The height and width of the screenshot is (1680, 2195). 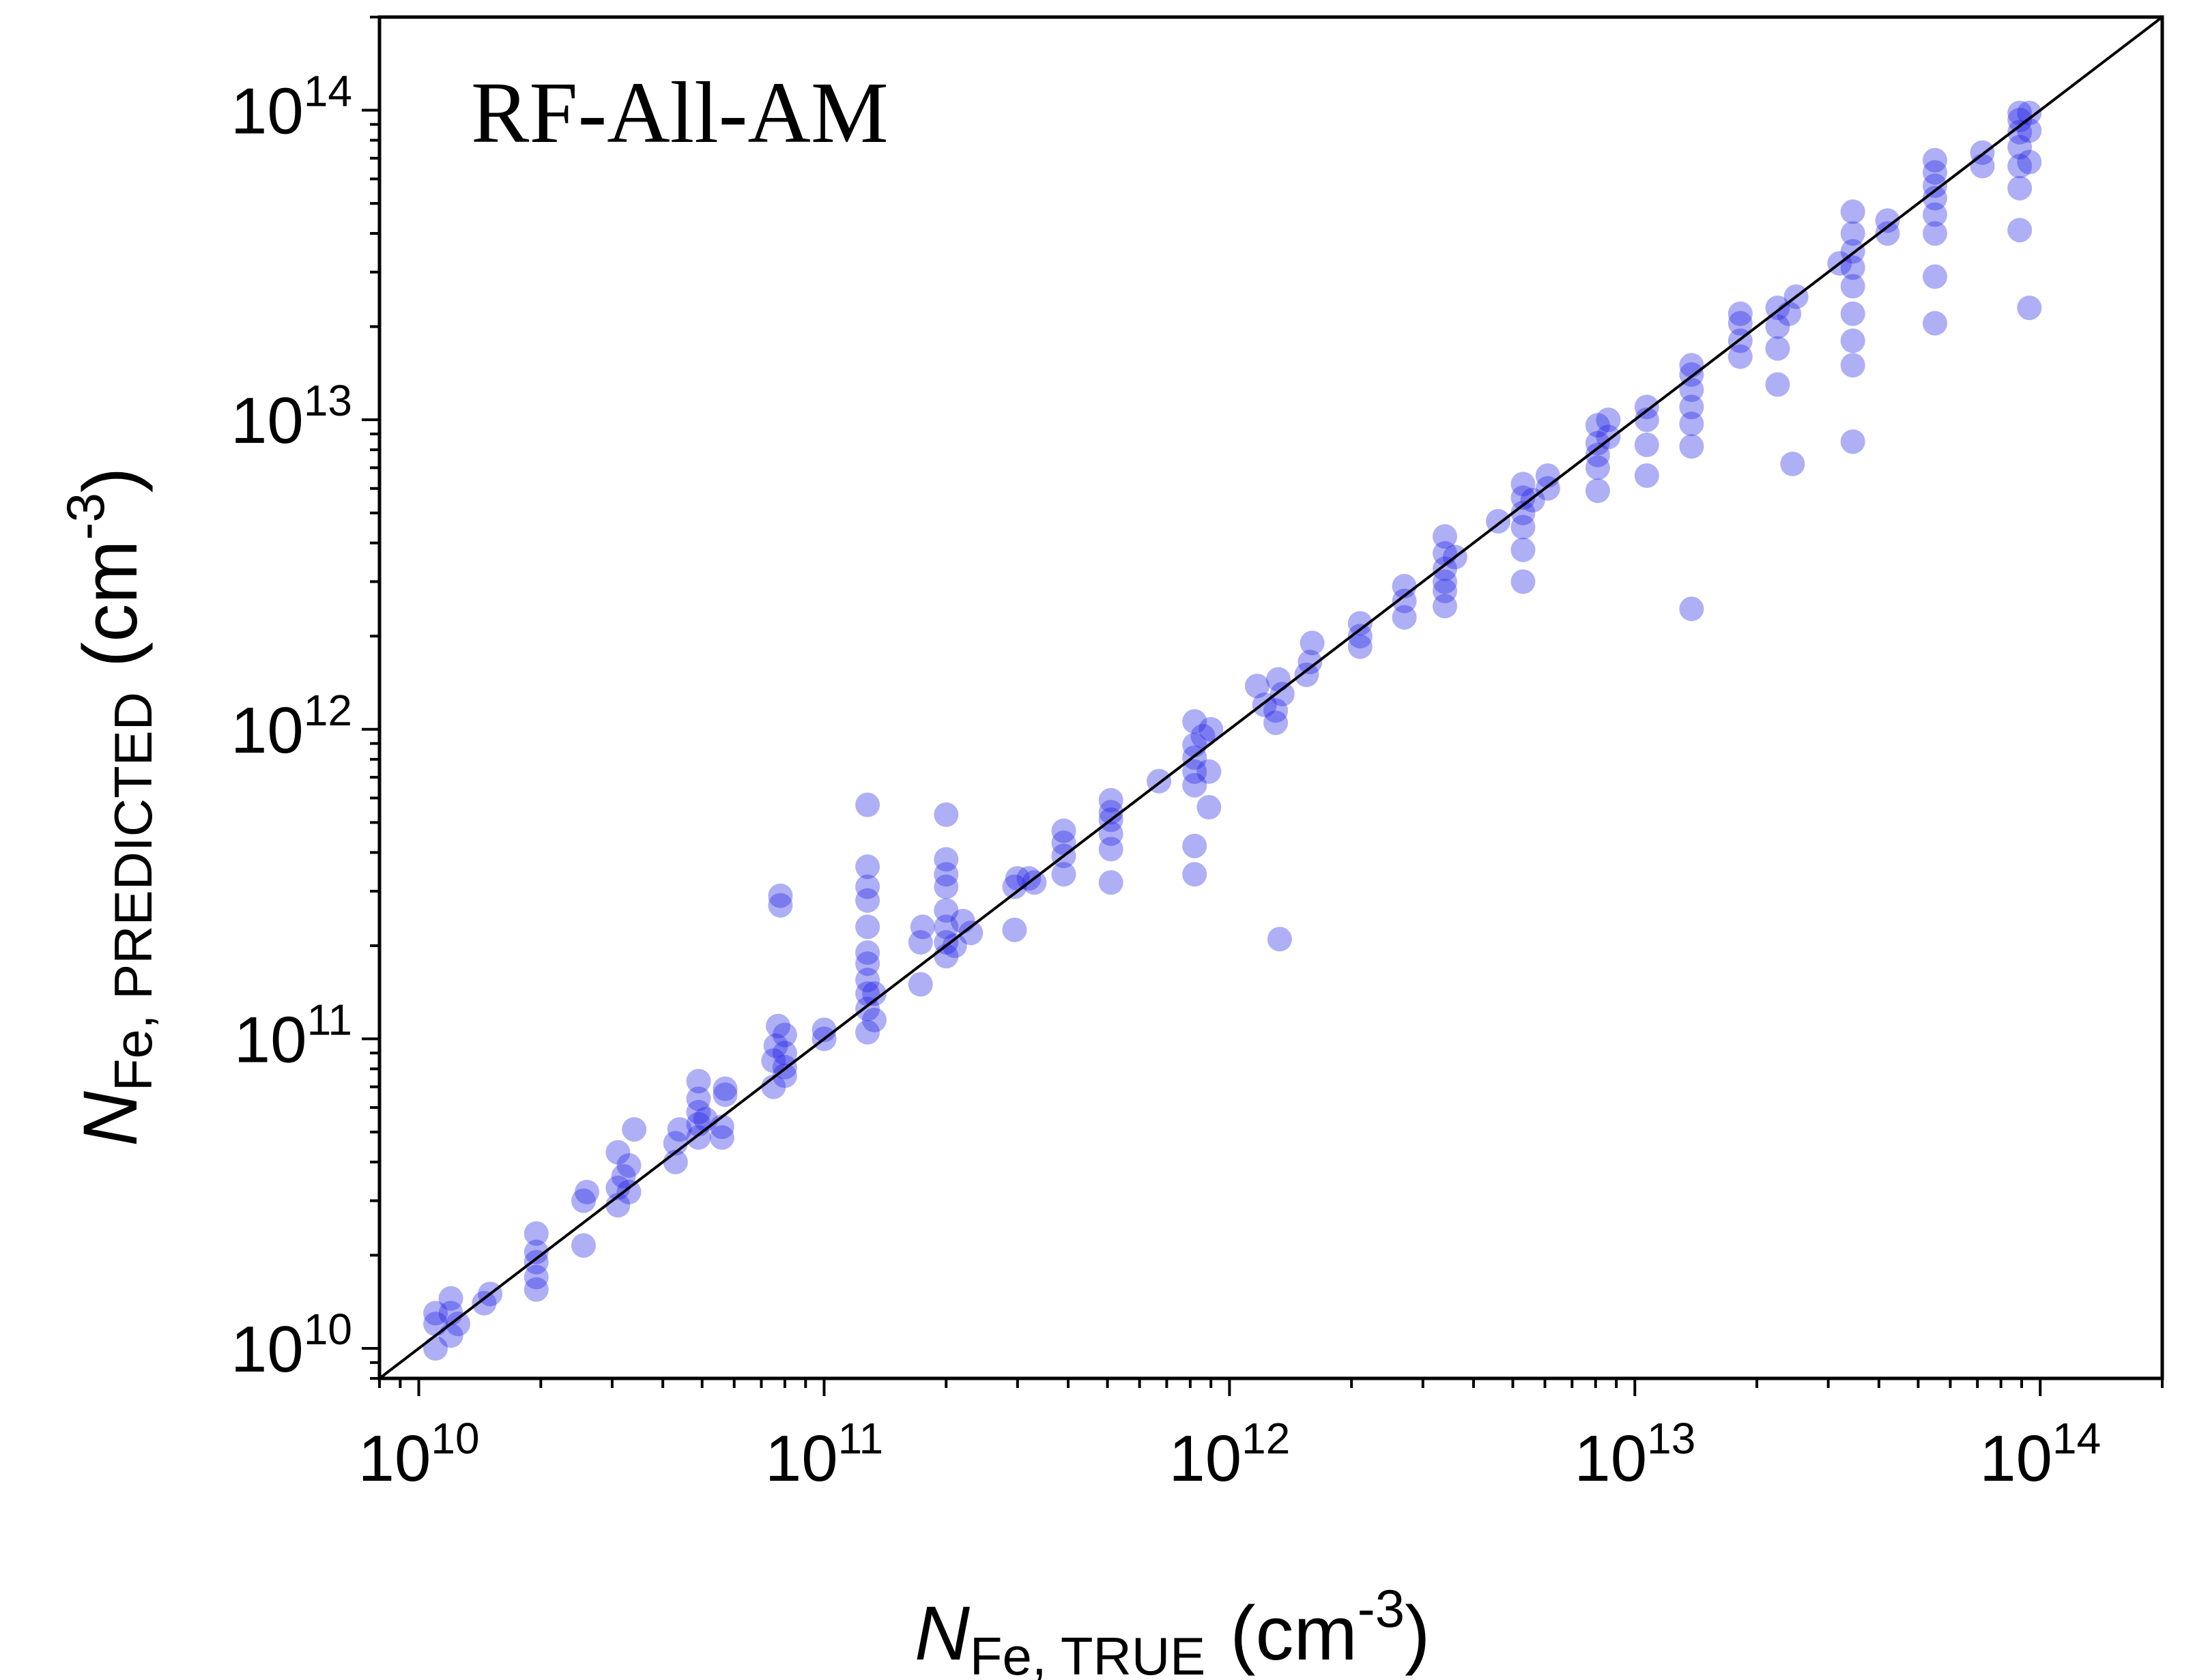 I want to click on y-tick-label: 1010, so click(x=291, y=1345).